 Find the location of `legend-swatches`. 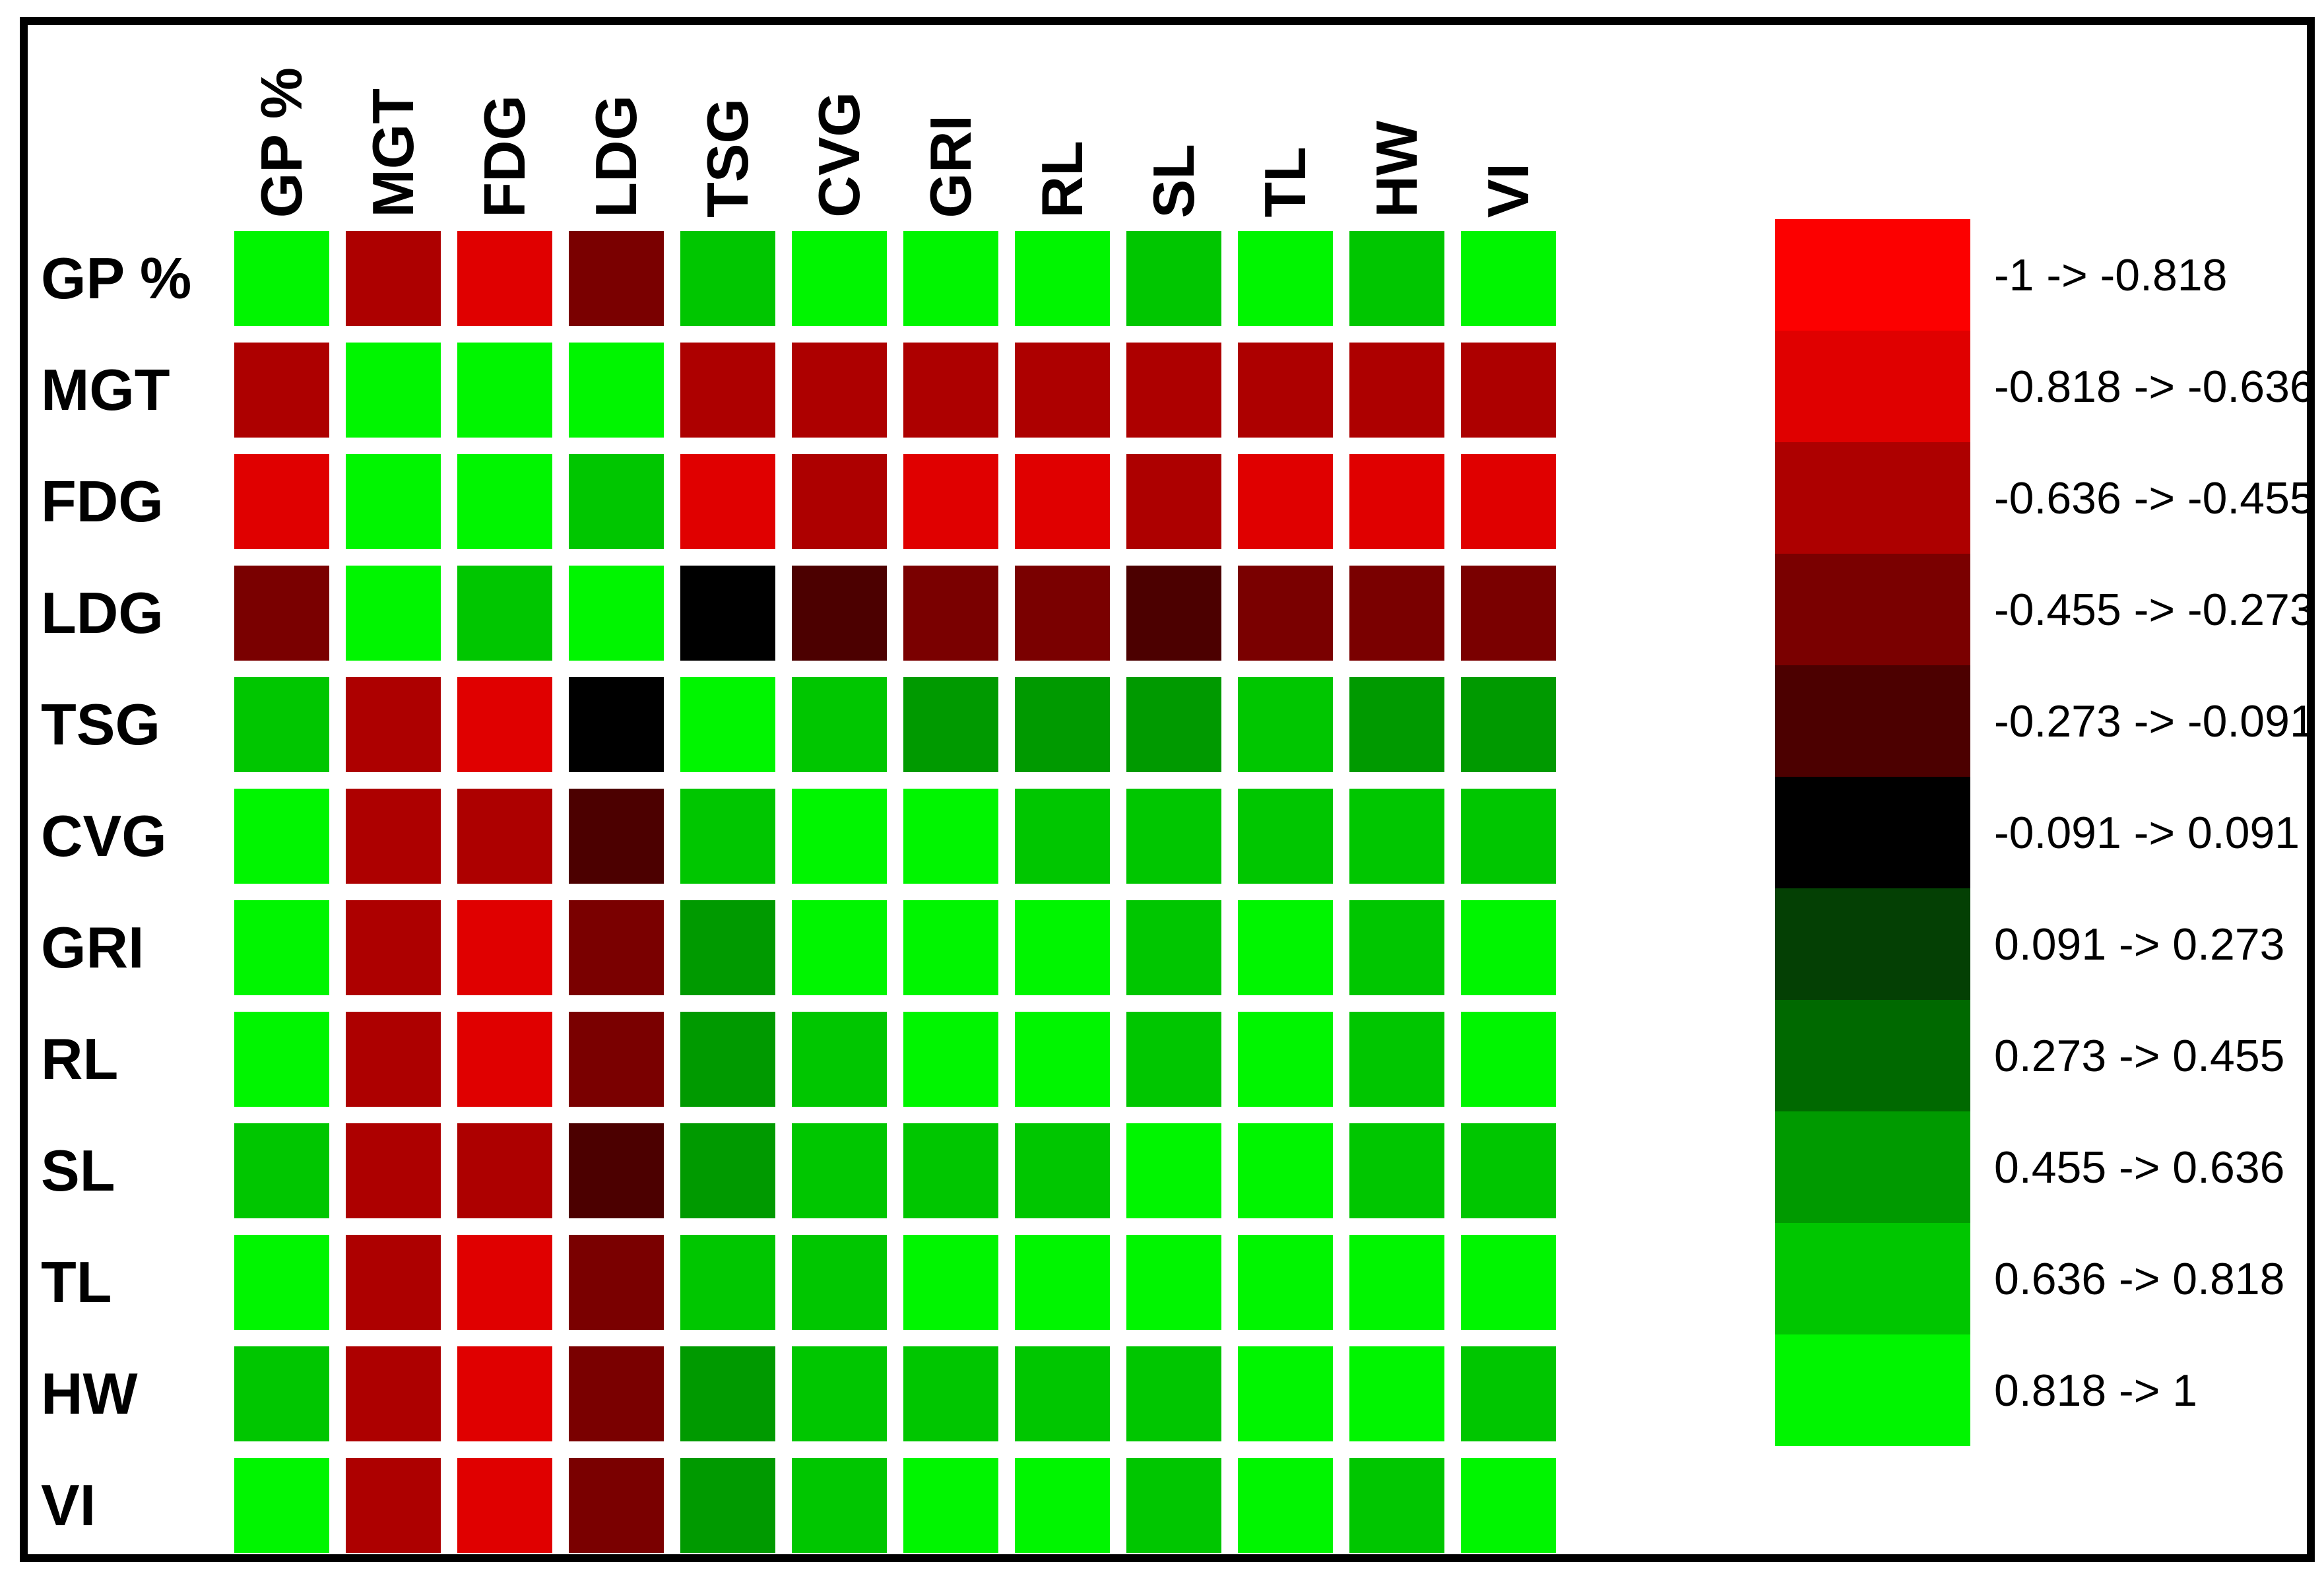

legend-swatches is located at coordinates (1872, 832).